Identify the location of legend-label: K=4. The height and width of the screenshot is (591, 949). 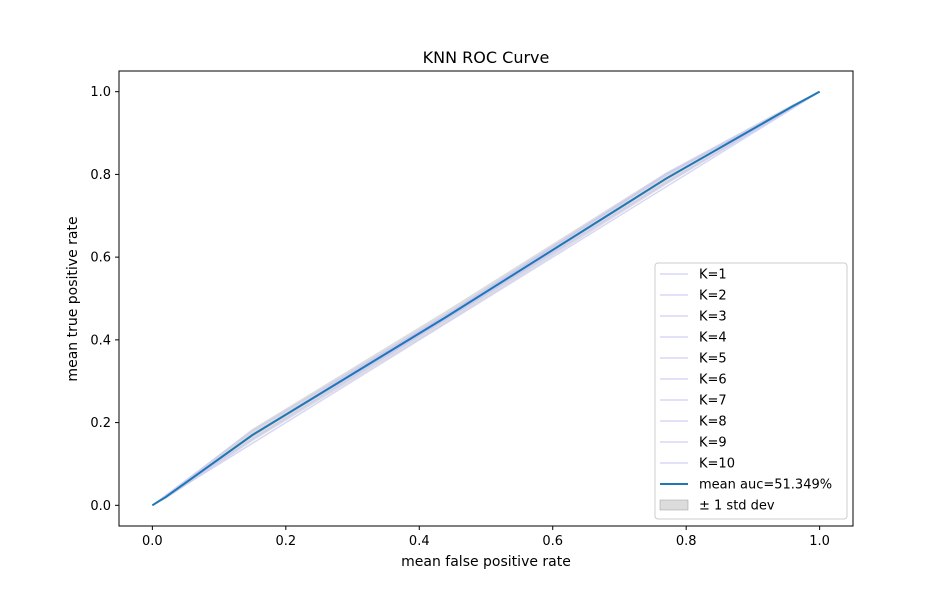
(713, 338).